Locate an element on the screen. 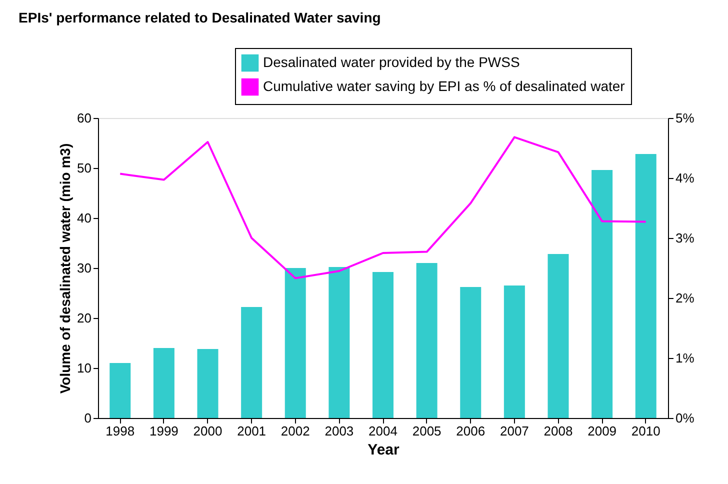 The height and width of the screenshot is (484, 728). x-tick-label: 2010 is located at coordinates (645, 431).